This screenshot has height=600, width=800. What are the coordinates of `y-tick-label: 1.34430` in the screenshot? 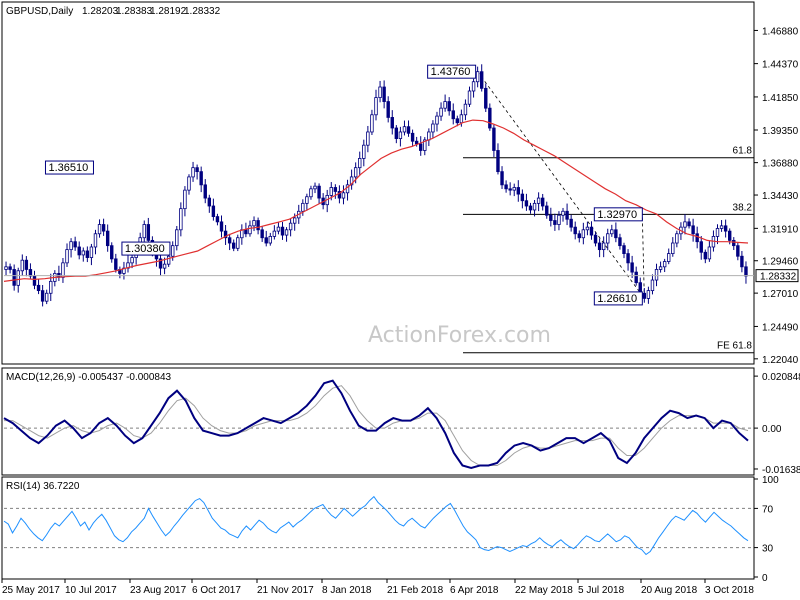 It's located at (780, 196).